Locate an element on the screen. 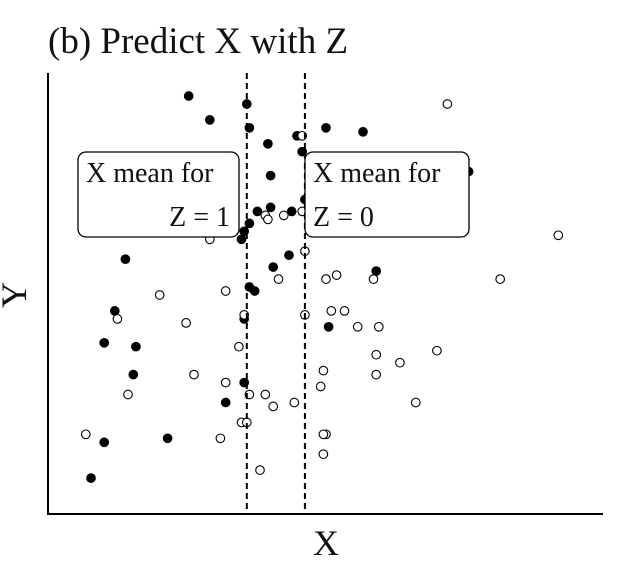 This screenshot has height=564, width=620. annotation-z1-line1: X mean for is located at coordinates (150, 173).